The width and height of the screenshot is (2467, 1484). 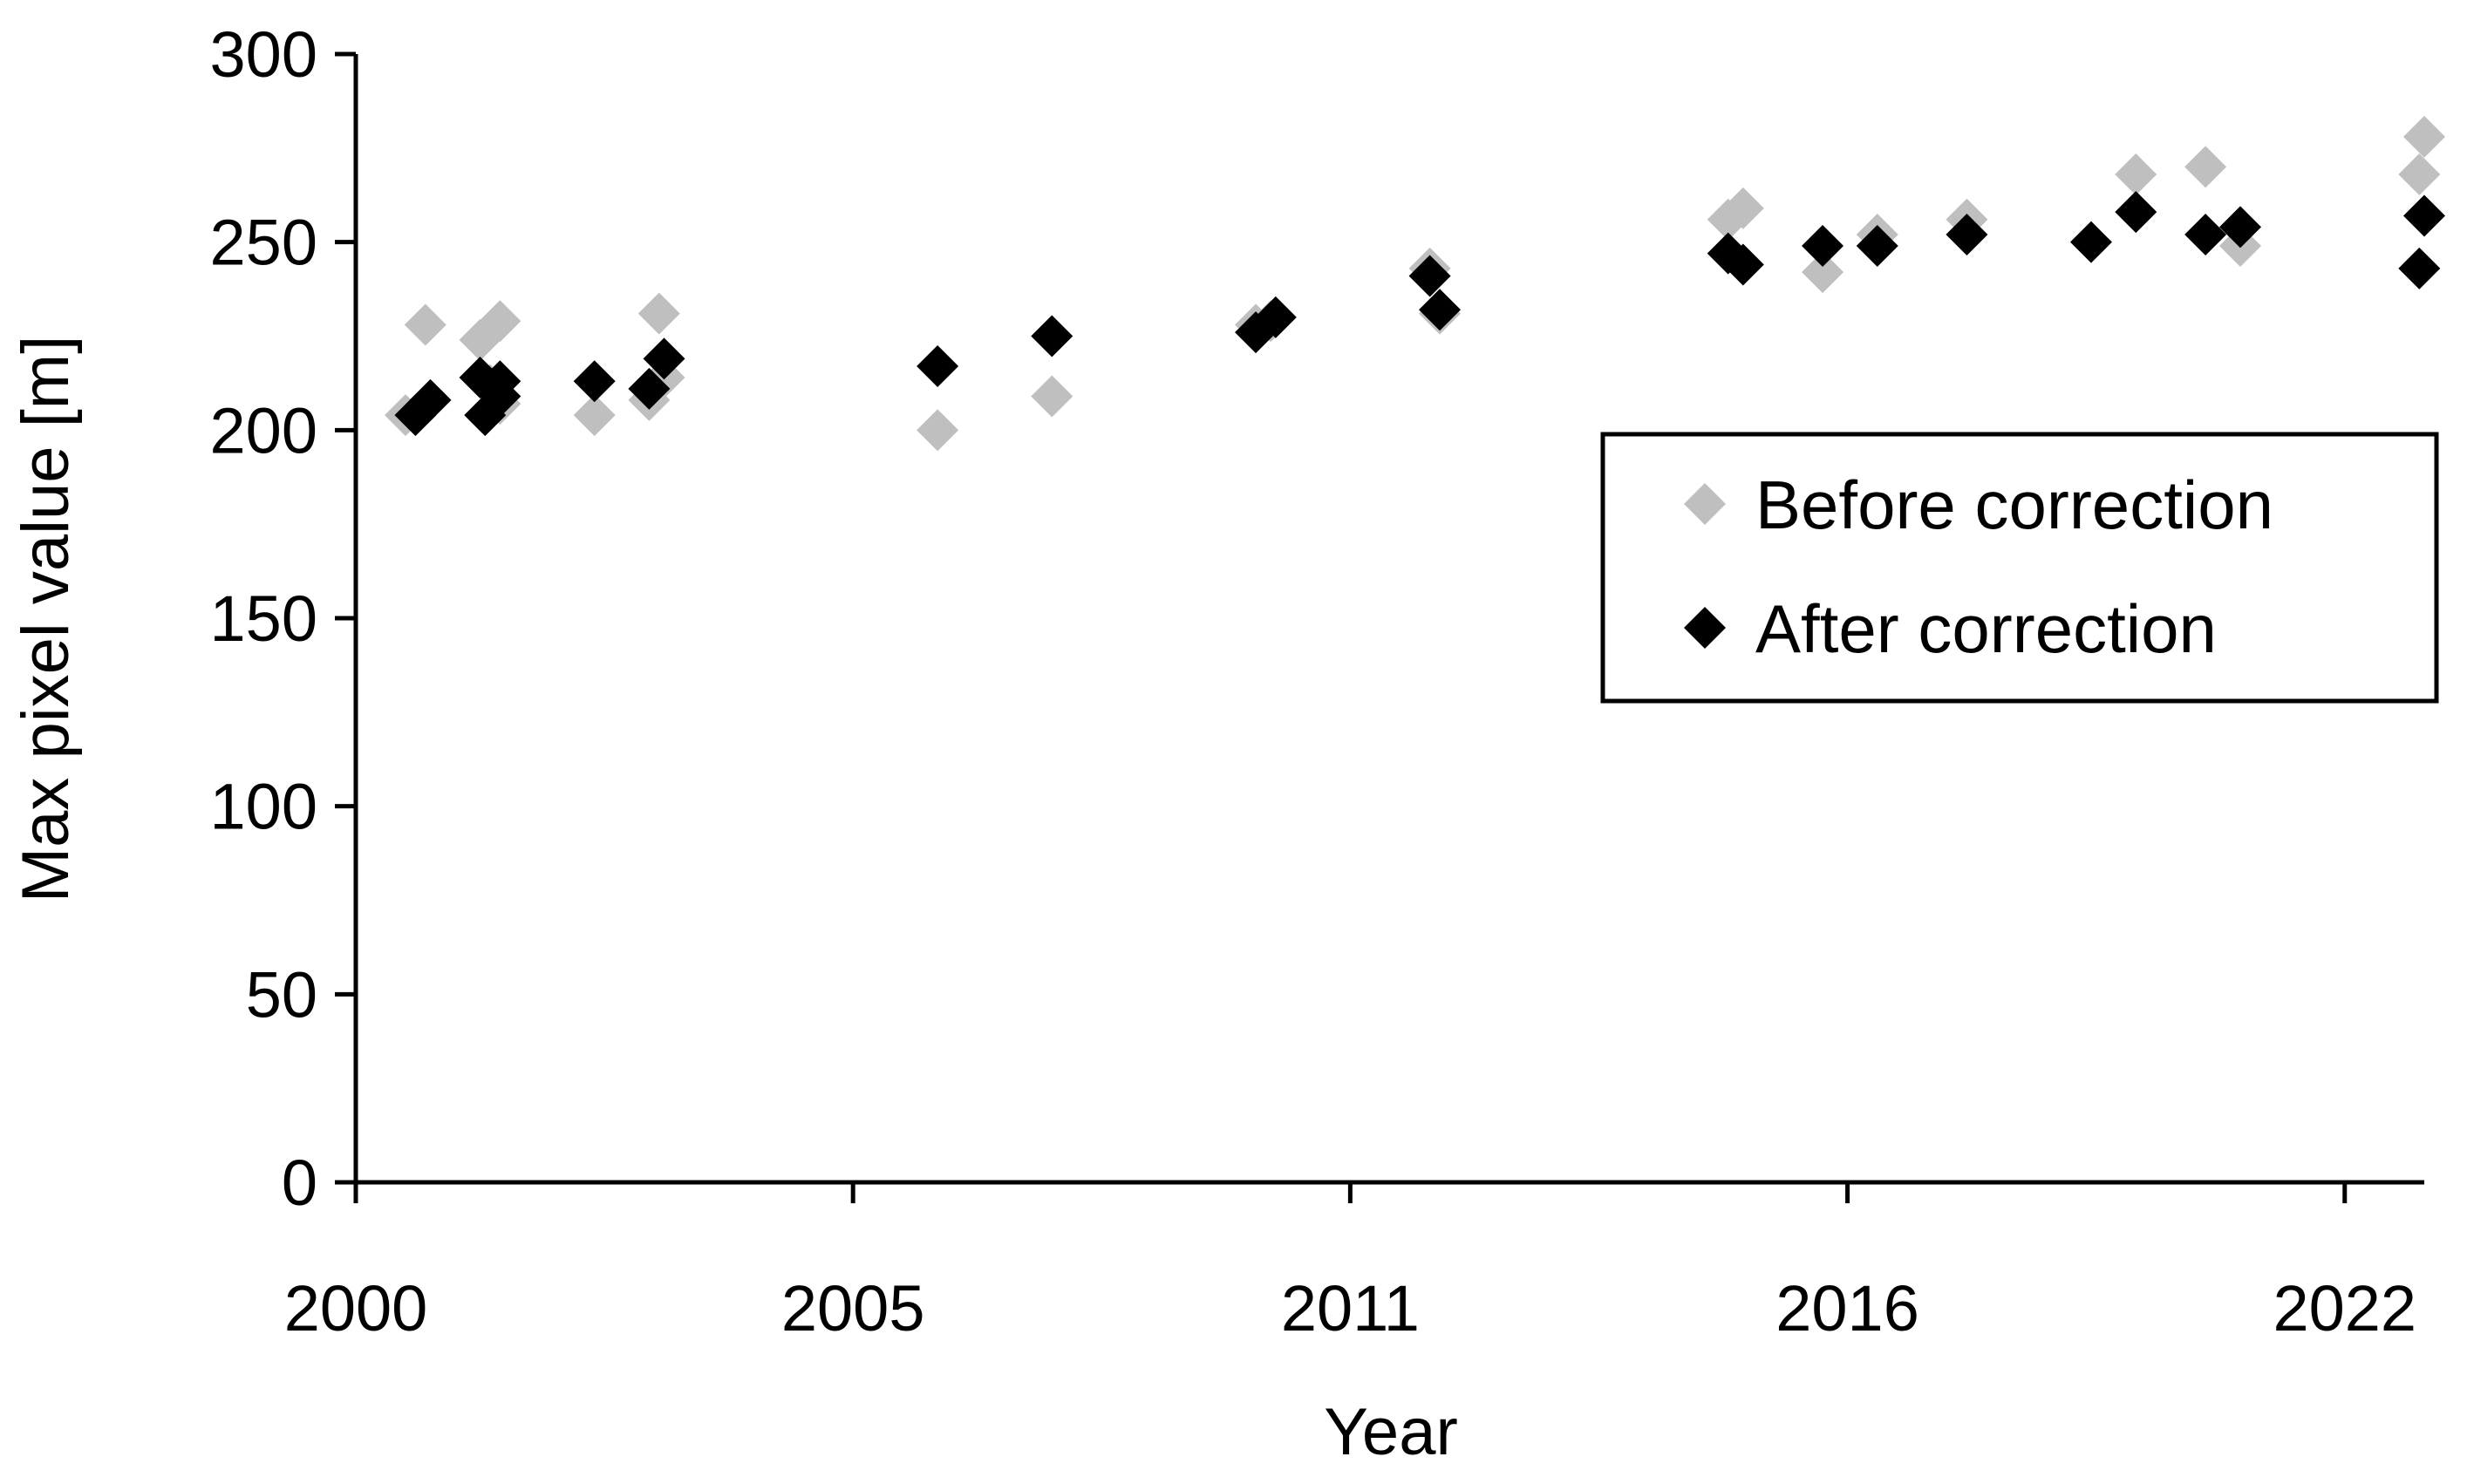 What do you see at coordinates (1350, 1263) in the screenshot?
I see `x-axis-ticks: 2000 2005 2011 2016 2022` at bounding box center [1350, 1263].